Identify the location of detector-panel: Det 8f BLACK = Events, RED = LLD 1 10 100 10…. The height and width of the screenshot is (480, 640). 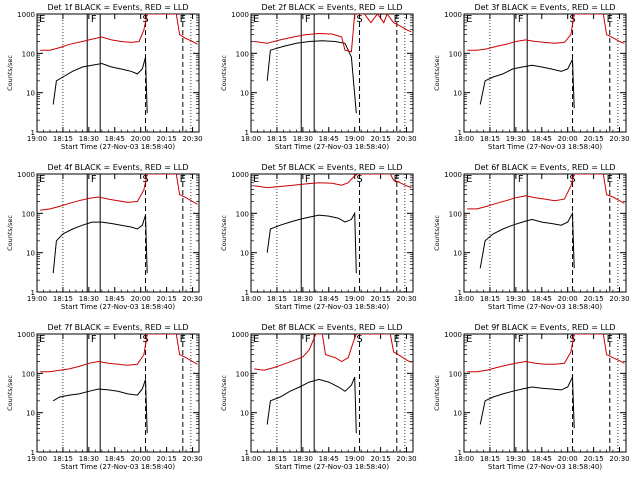
(318, 397).